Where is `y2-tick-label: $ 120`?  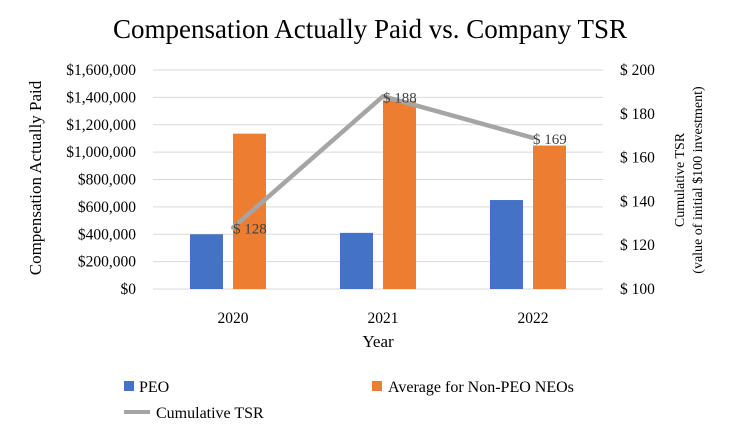
y2-tick-label: $ 120 is located at coordinates (637, 245).